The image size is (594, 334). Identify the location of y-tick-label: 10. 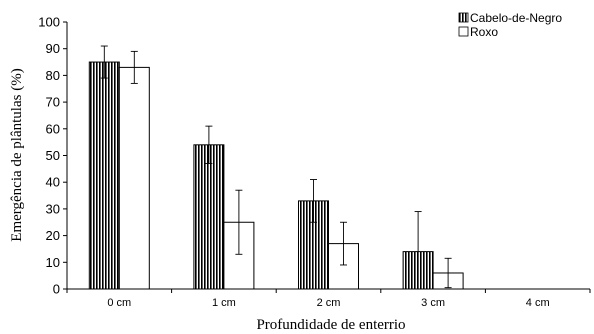
(53, 262).